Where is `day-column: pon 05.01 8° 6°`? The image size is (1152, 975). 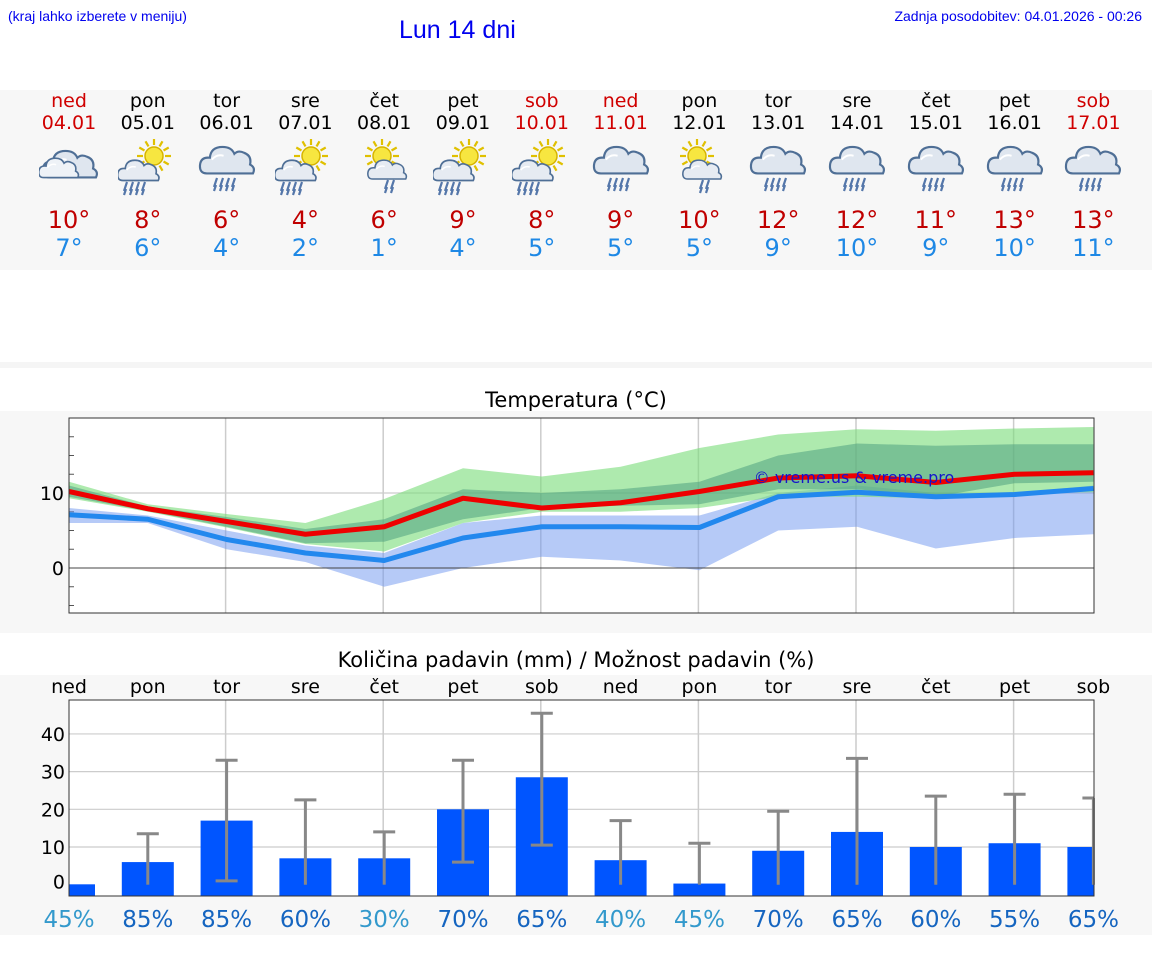 day-column: pon 05.01 8° 6° is located at coordinates (148, 176).